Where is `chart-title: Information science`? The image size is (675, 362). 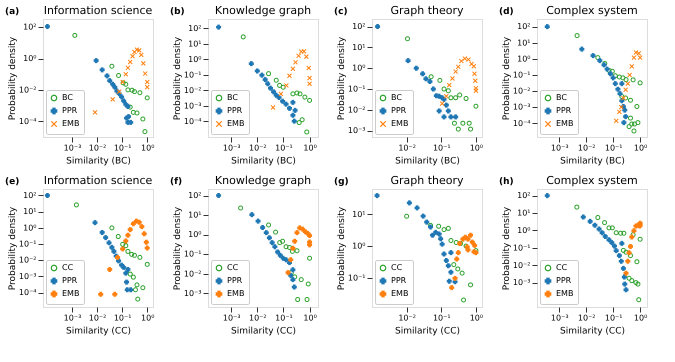 chart-title: Information science is located at coordinates (98, 10).